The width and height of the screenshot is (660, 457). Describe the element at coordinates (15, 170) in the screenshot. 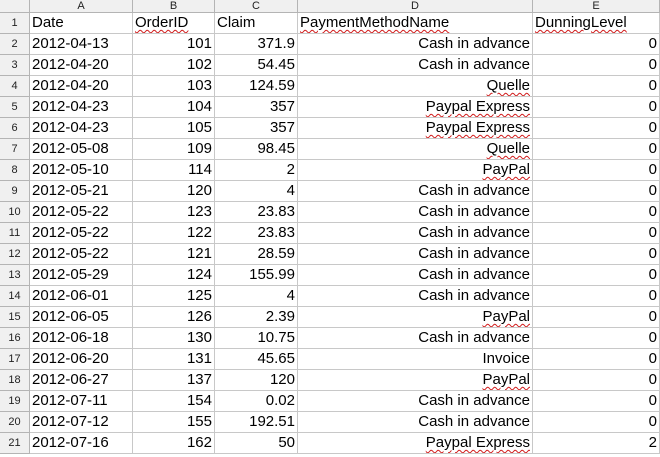

I see `row-header: 8` at that location.